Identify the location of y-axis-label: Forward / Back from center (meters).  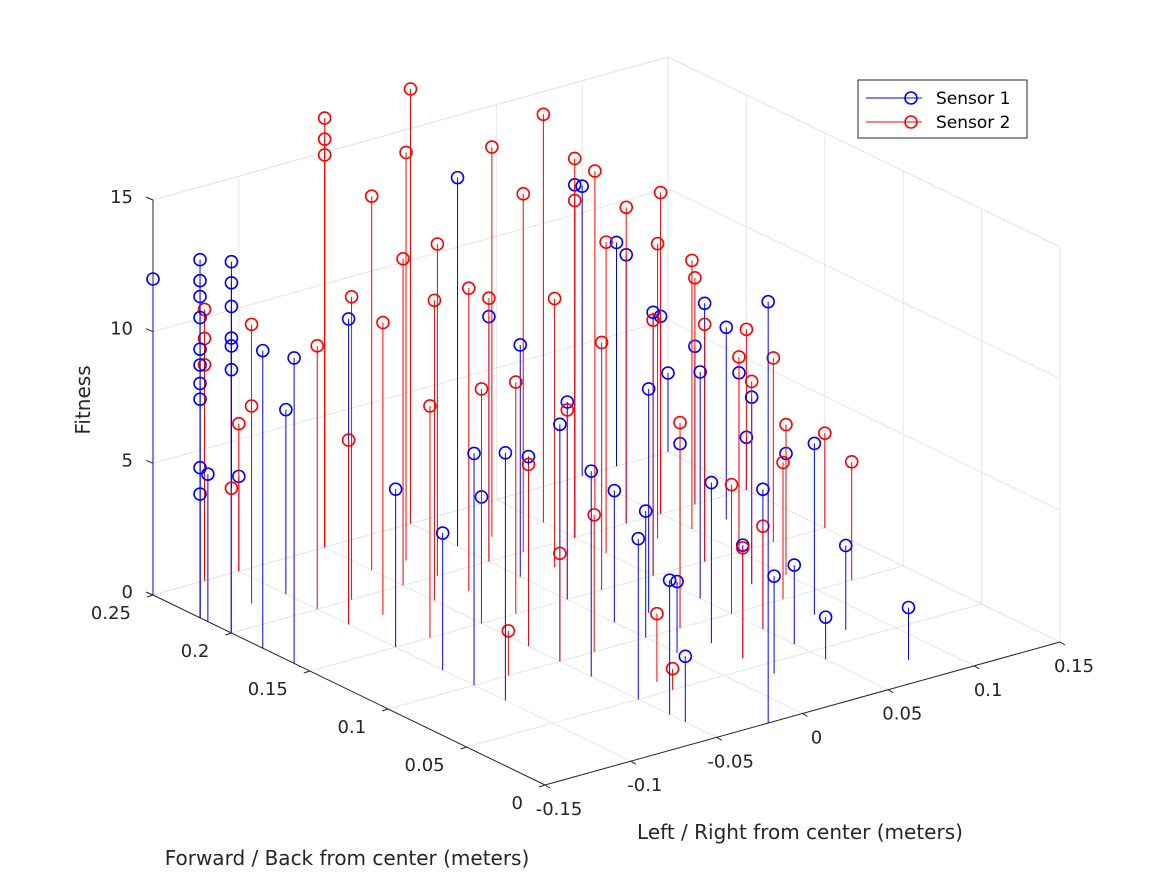
(347, 858).